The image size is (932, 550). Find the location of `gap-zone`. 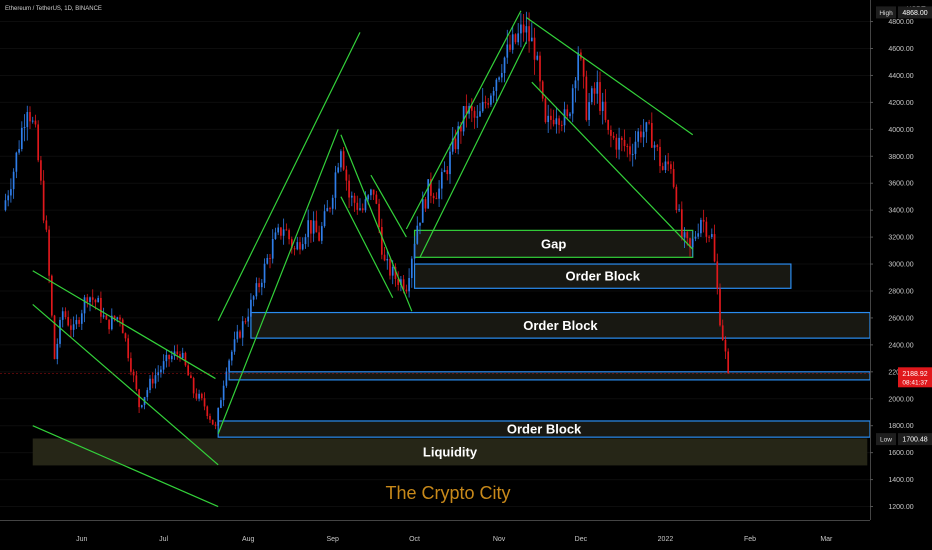

gap-zone is located at coordinates (553, 243).